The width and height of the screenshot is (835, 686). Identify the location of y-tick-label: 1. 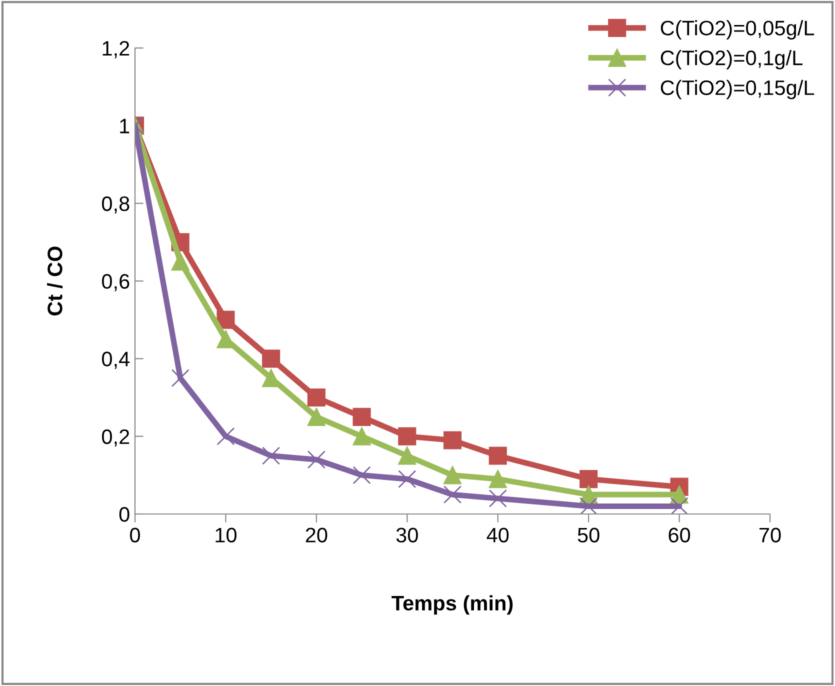
(125, 126).